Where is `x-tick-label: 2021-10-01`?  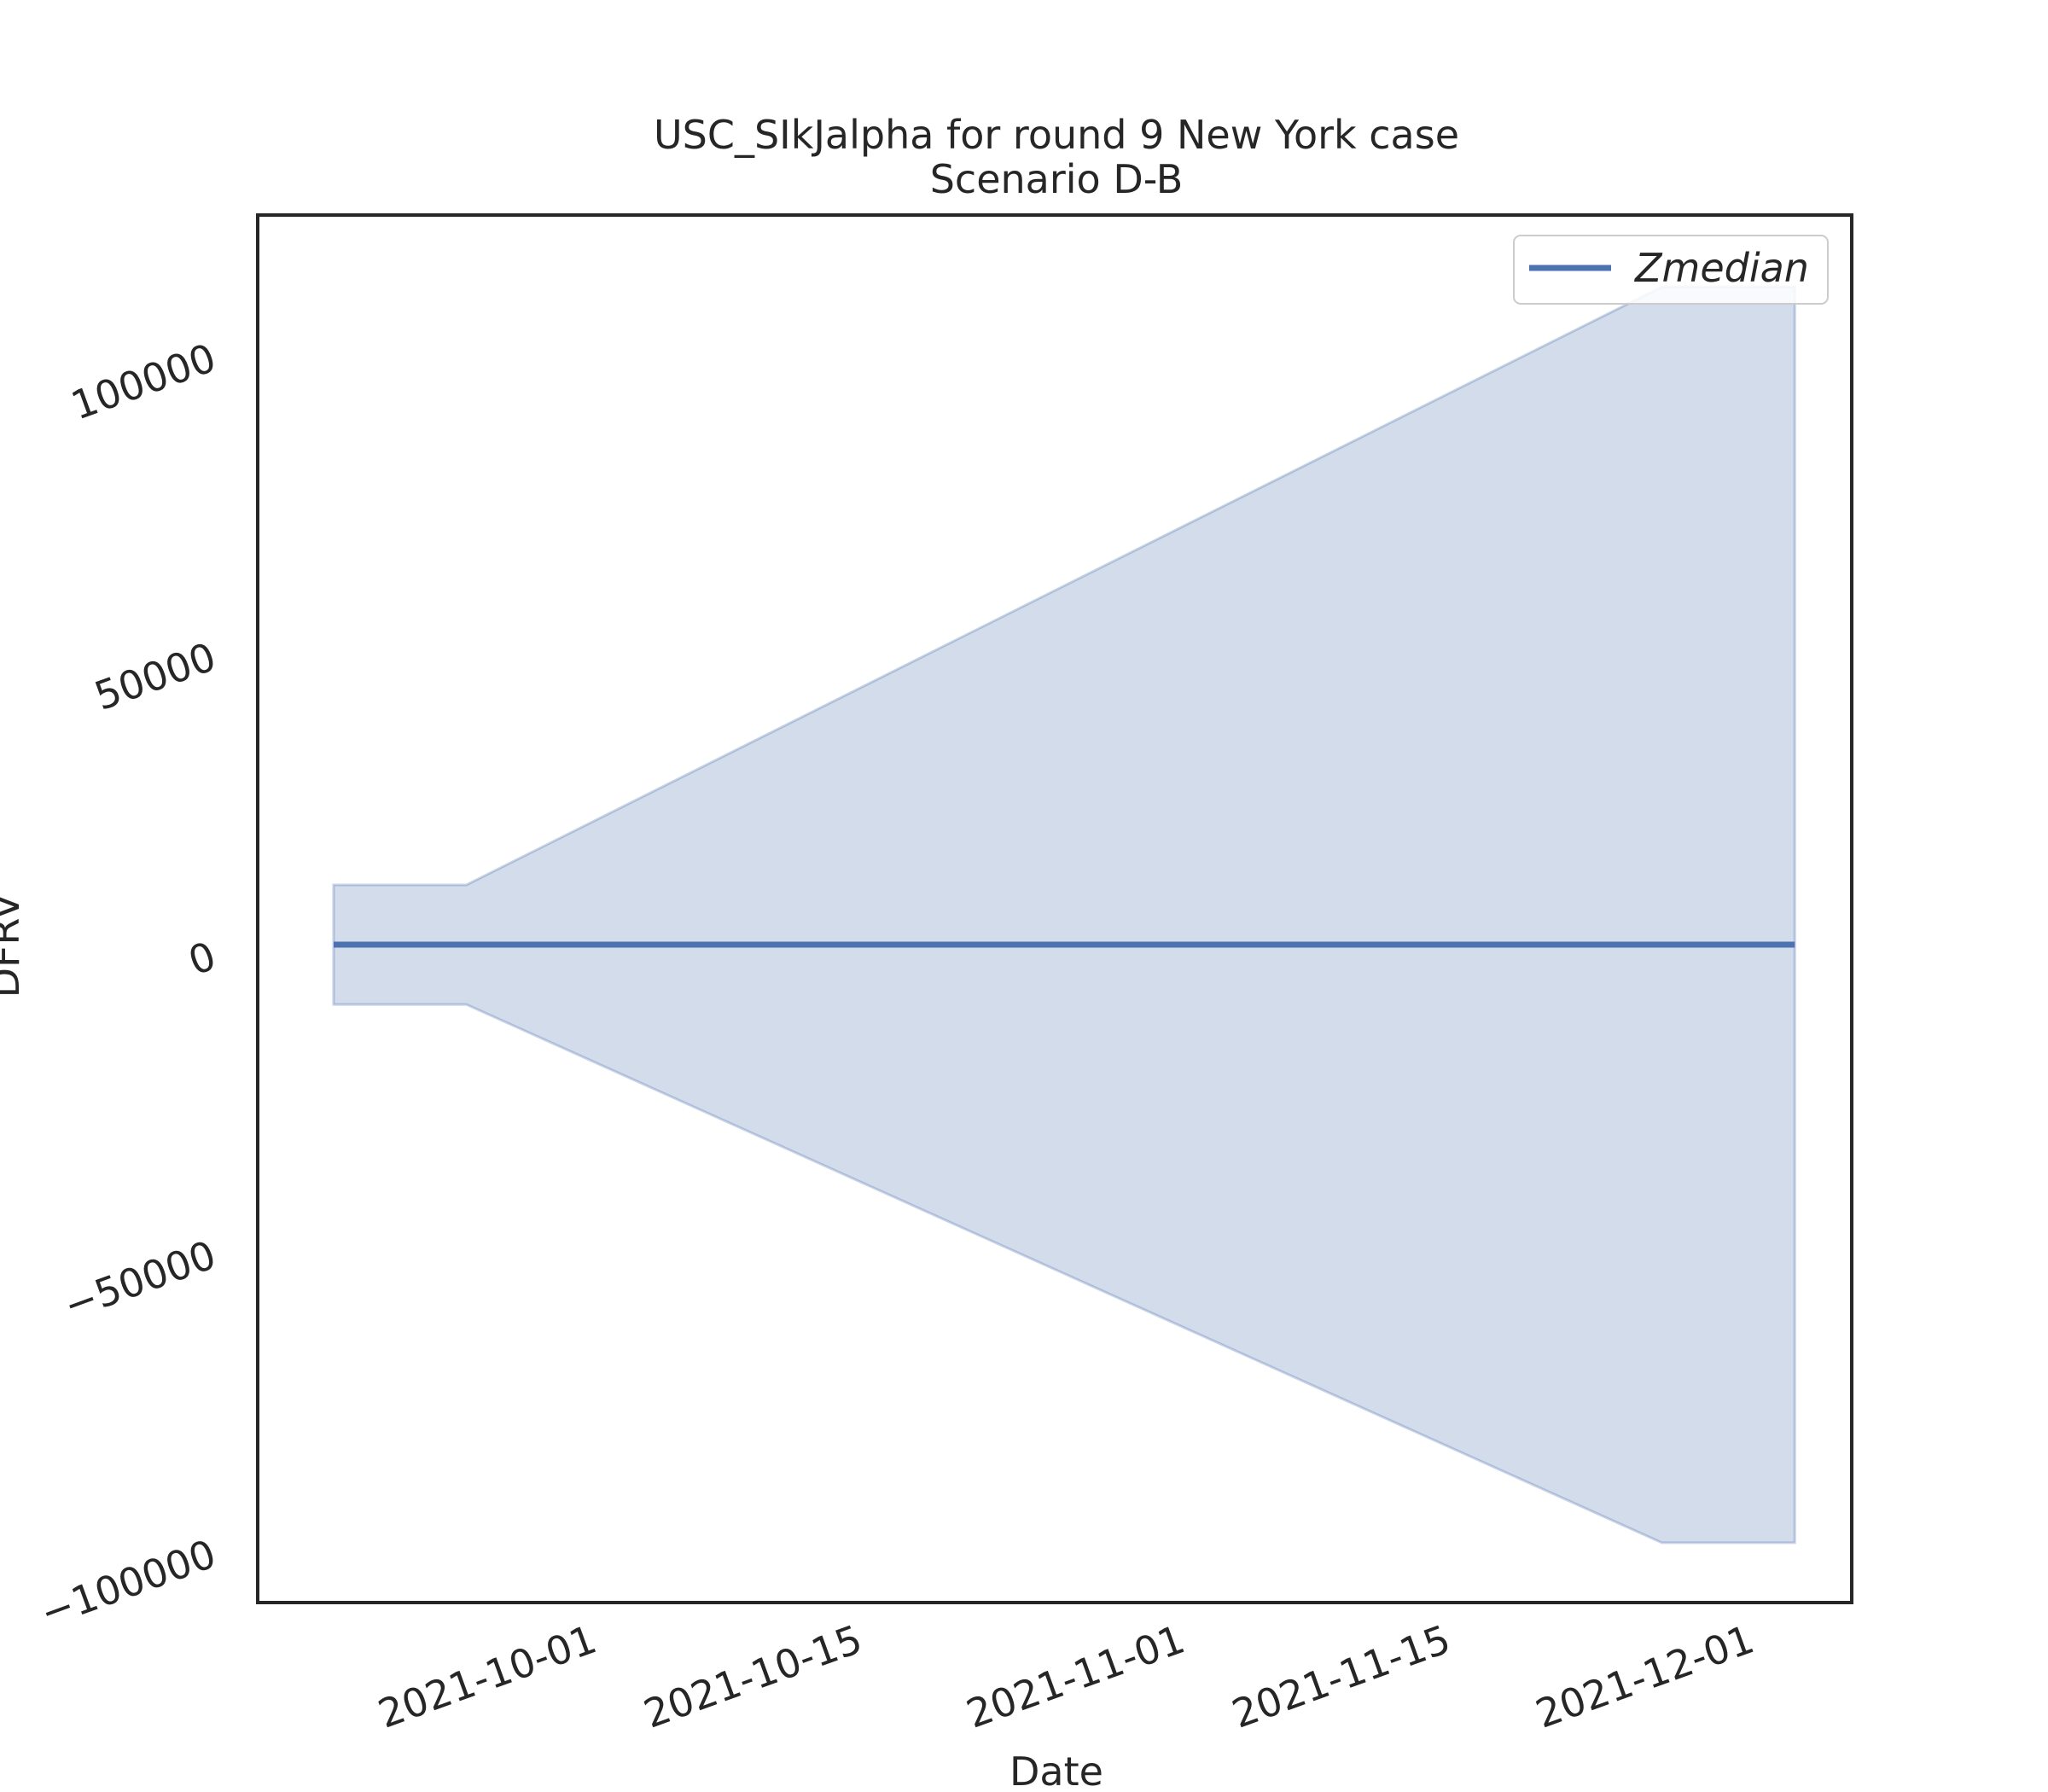
x-tick-label: 2021-10-01 is located at coordinates (487, 1676).